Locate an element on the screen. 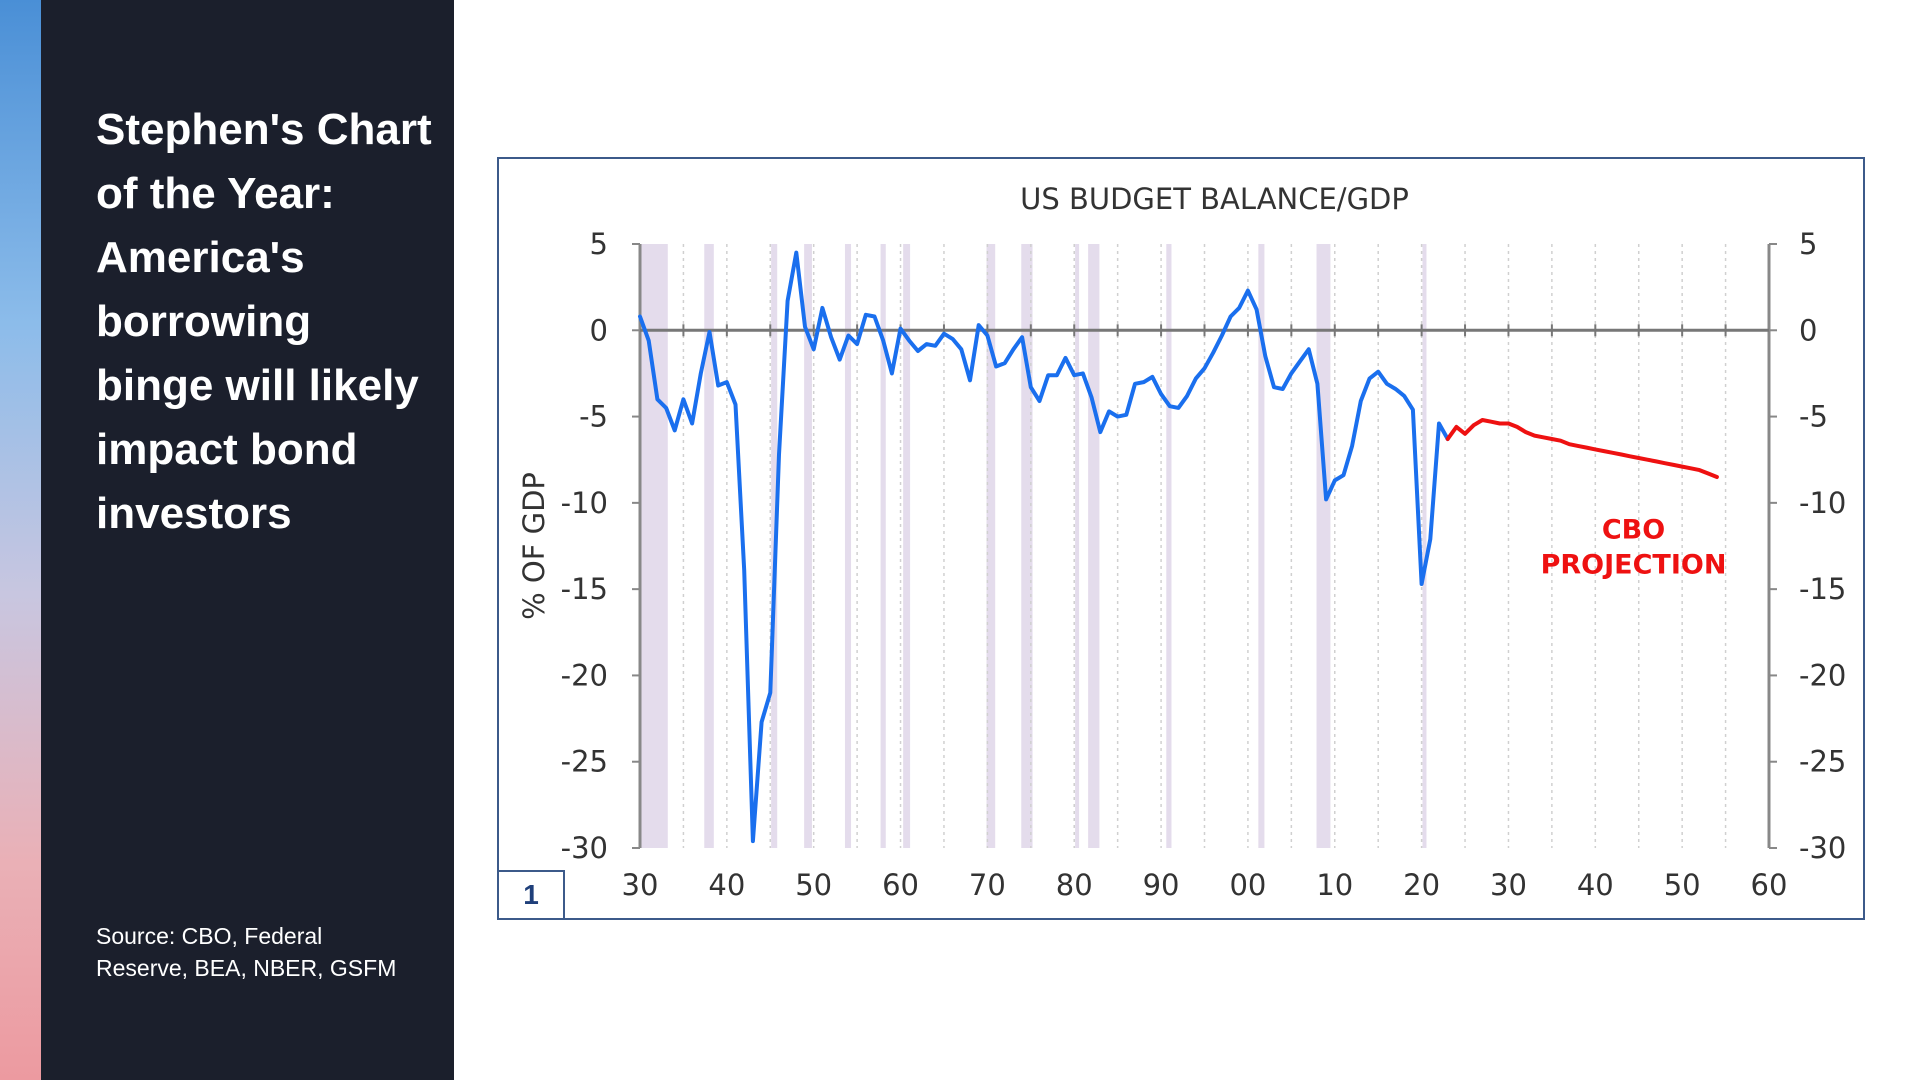 Image resolution: width=1920 pixels, height=1080 pixels. decorative-gradient-strip is located at coordinates (20, 540).